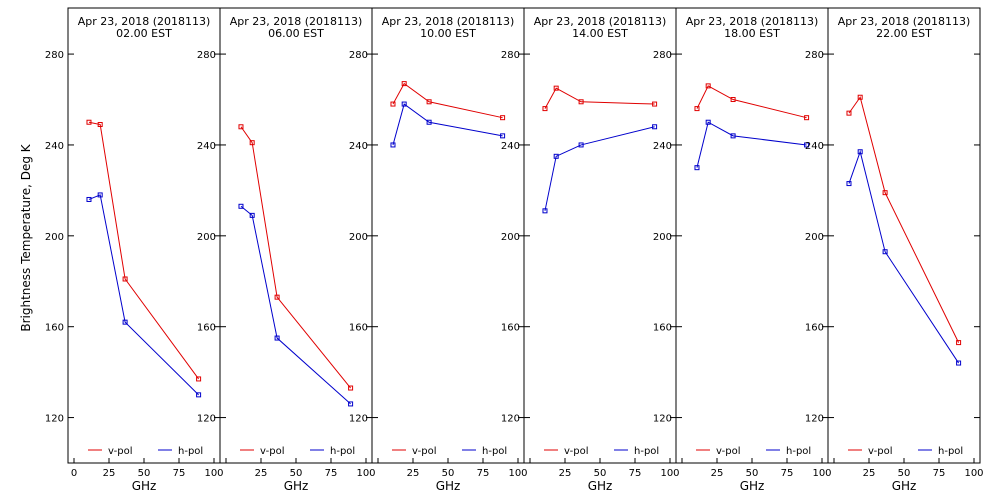 This screenshot has height=500, width=1000. What do you see at coordinates (296, 33) in the screenshot?
I see `panel-title-time: 06.00 EST` at bounding box center [296, 33].